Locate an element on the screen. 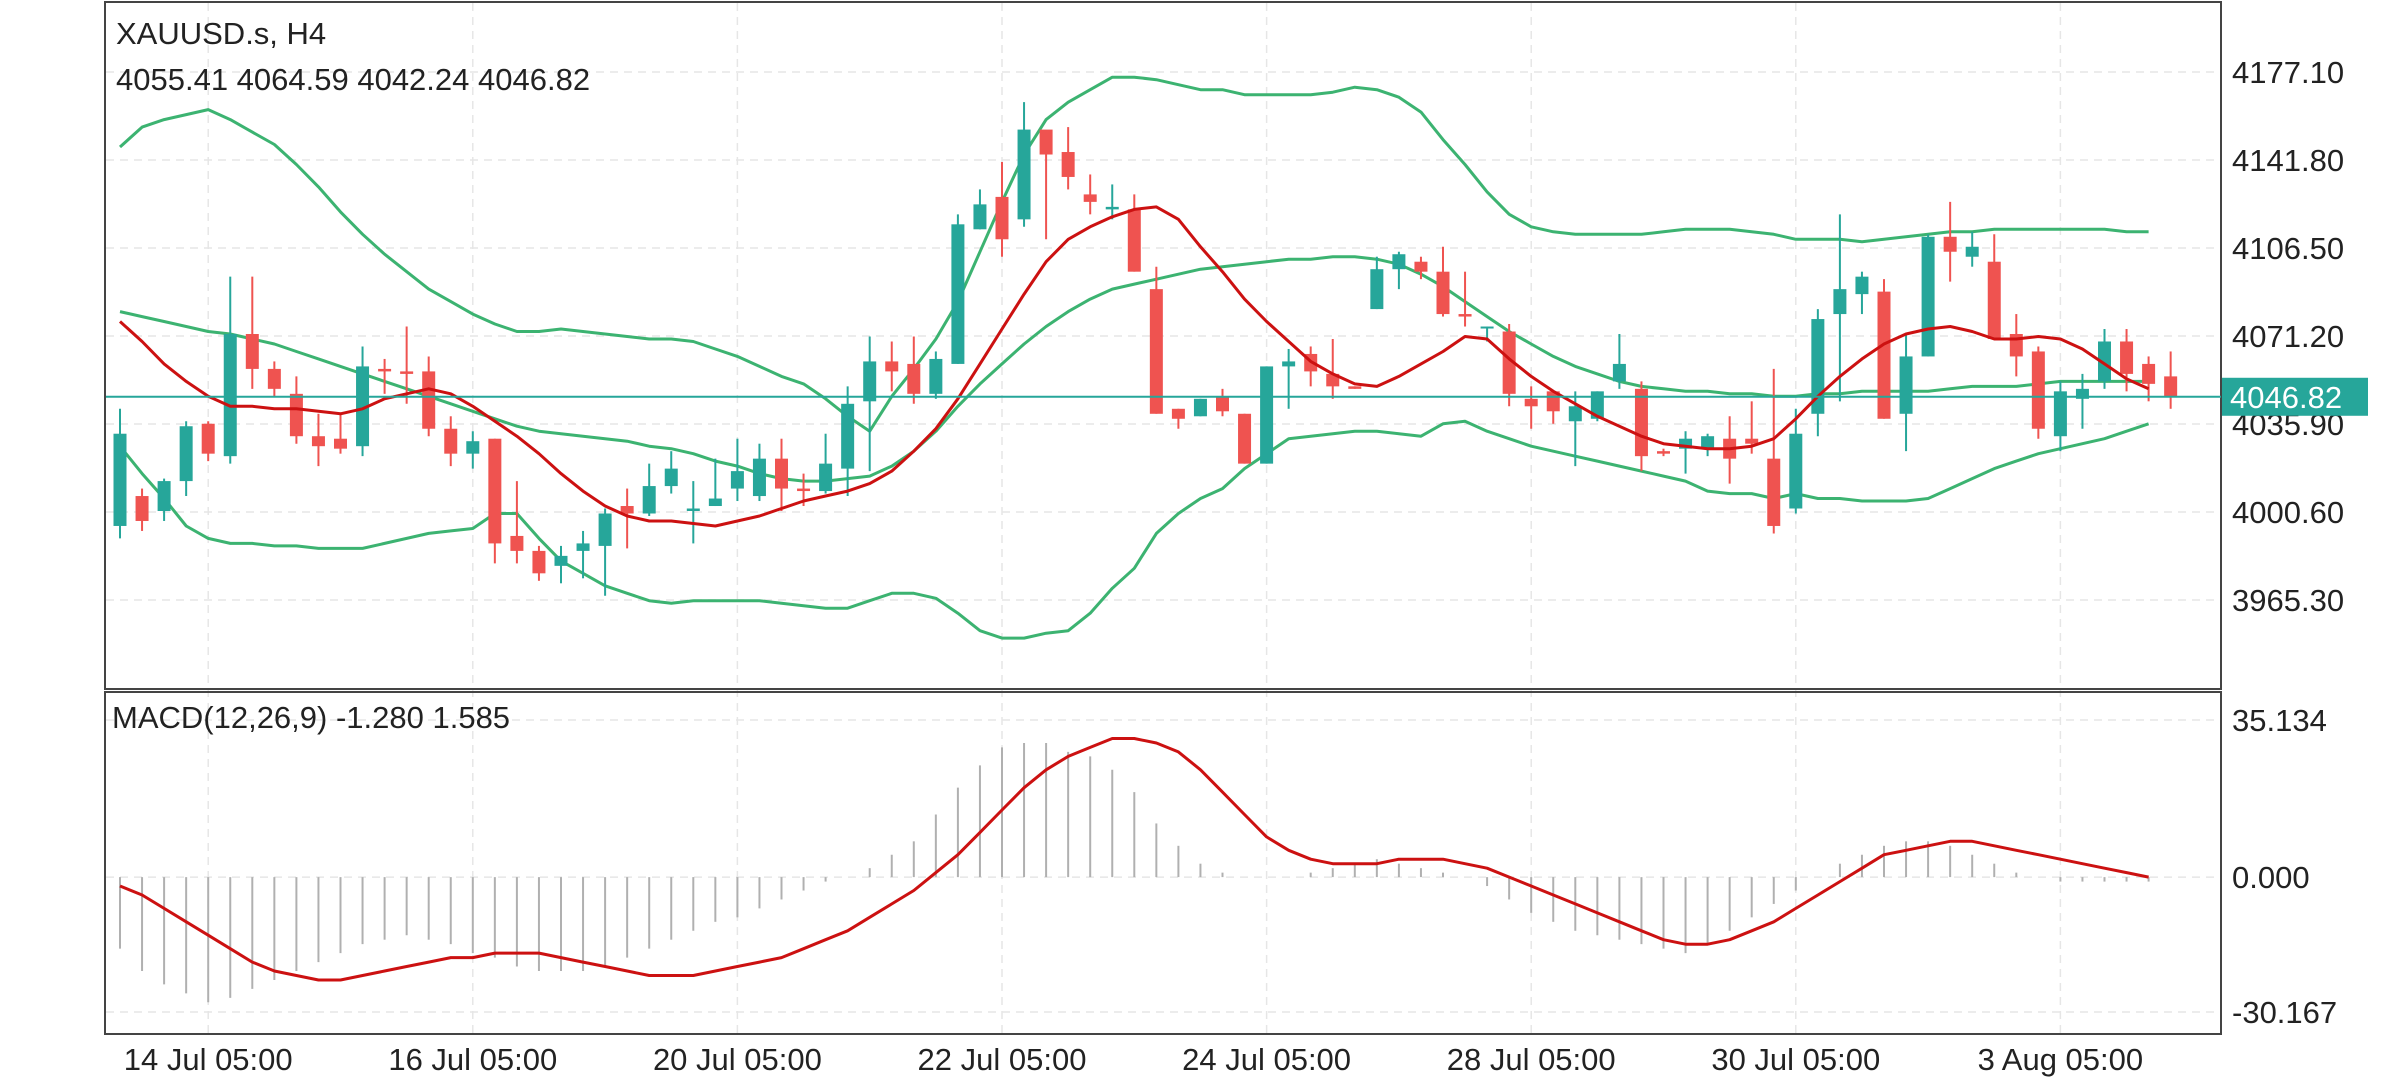  price-axis-tick-label: 4141.80 is located at coordinates (2288, 160).